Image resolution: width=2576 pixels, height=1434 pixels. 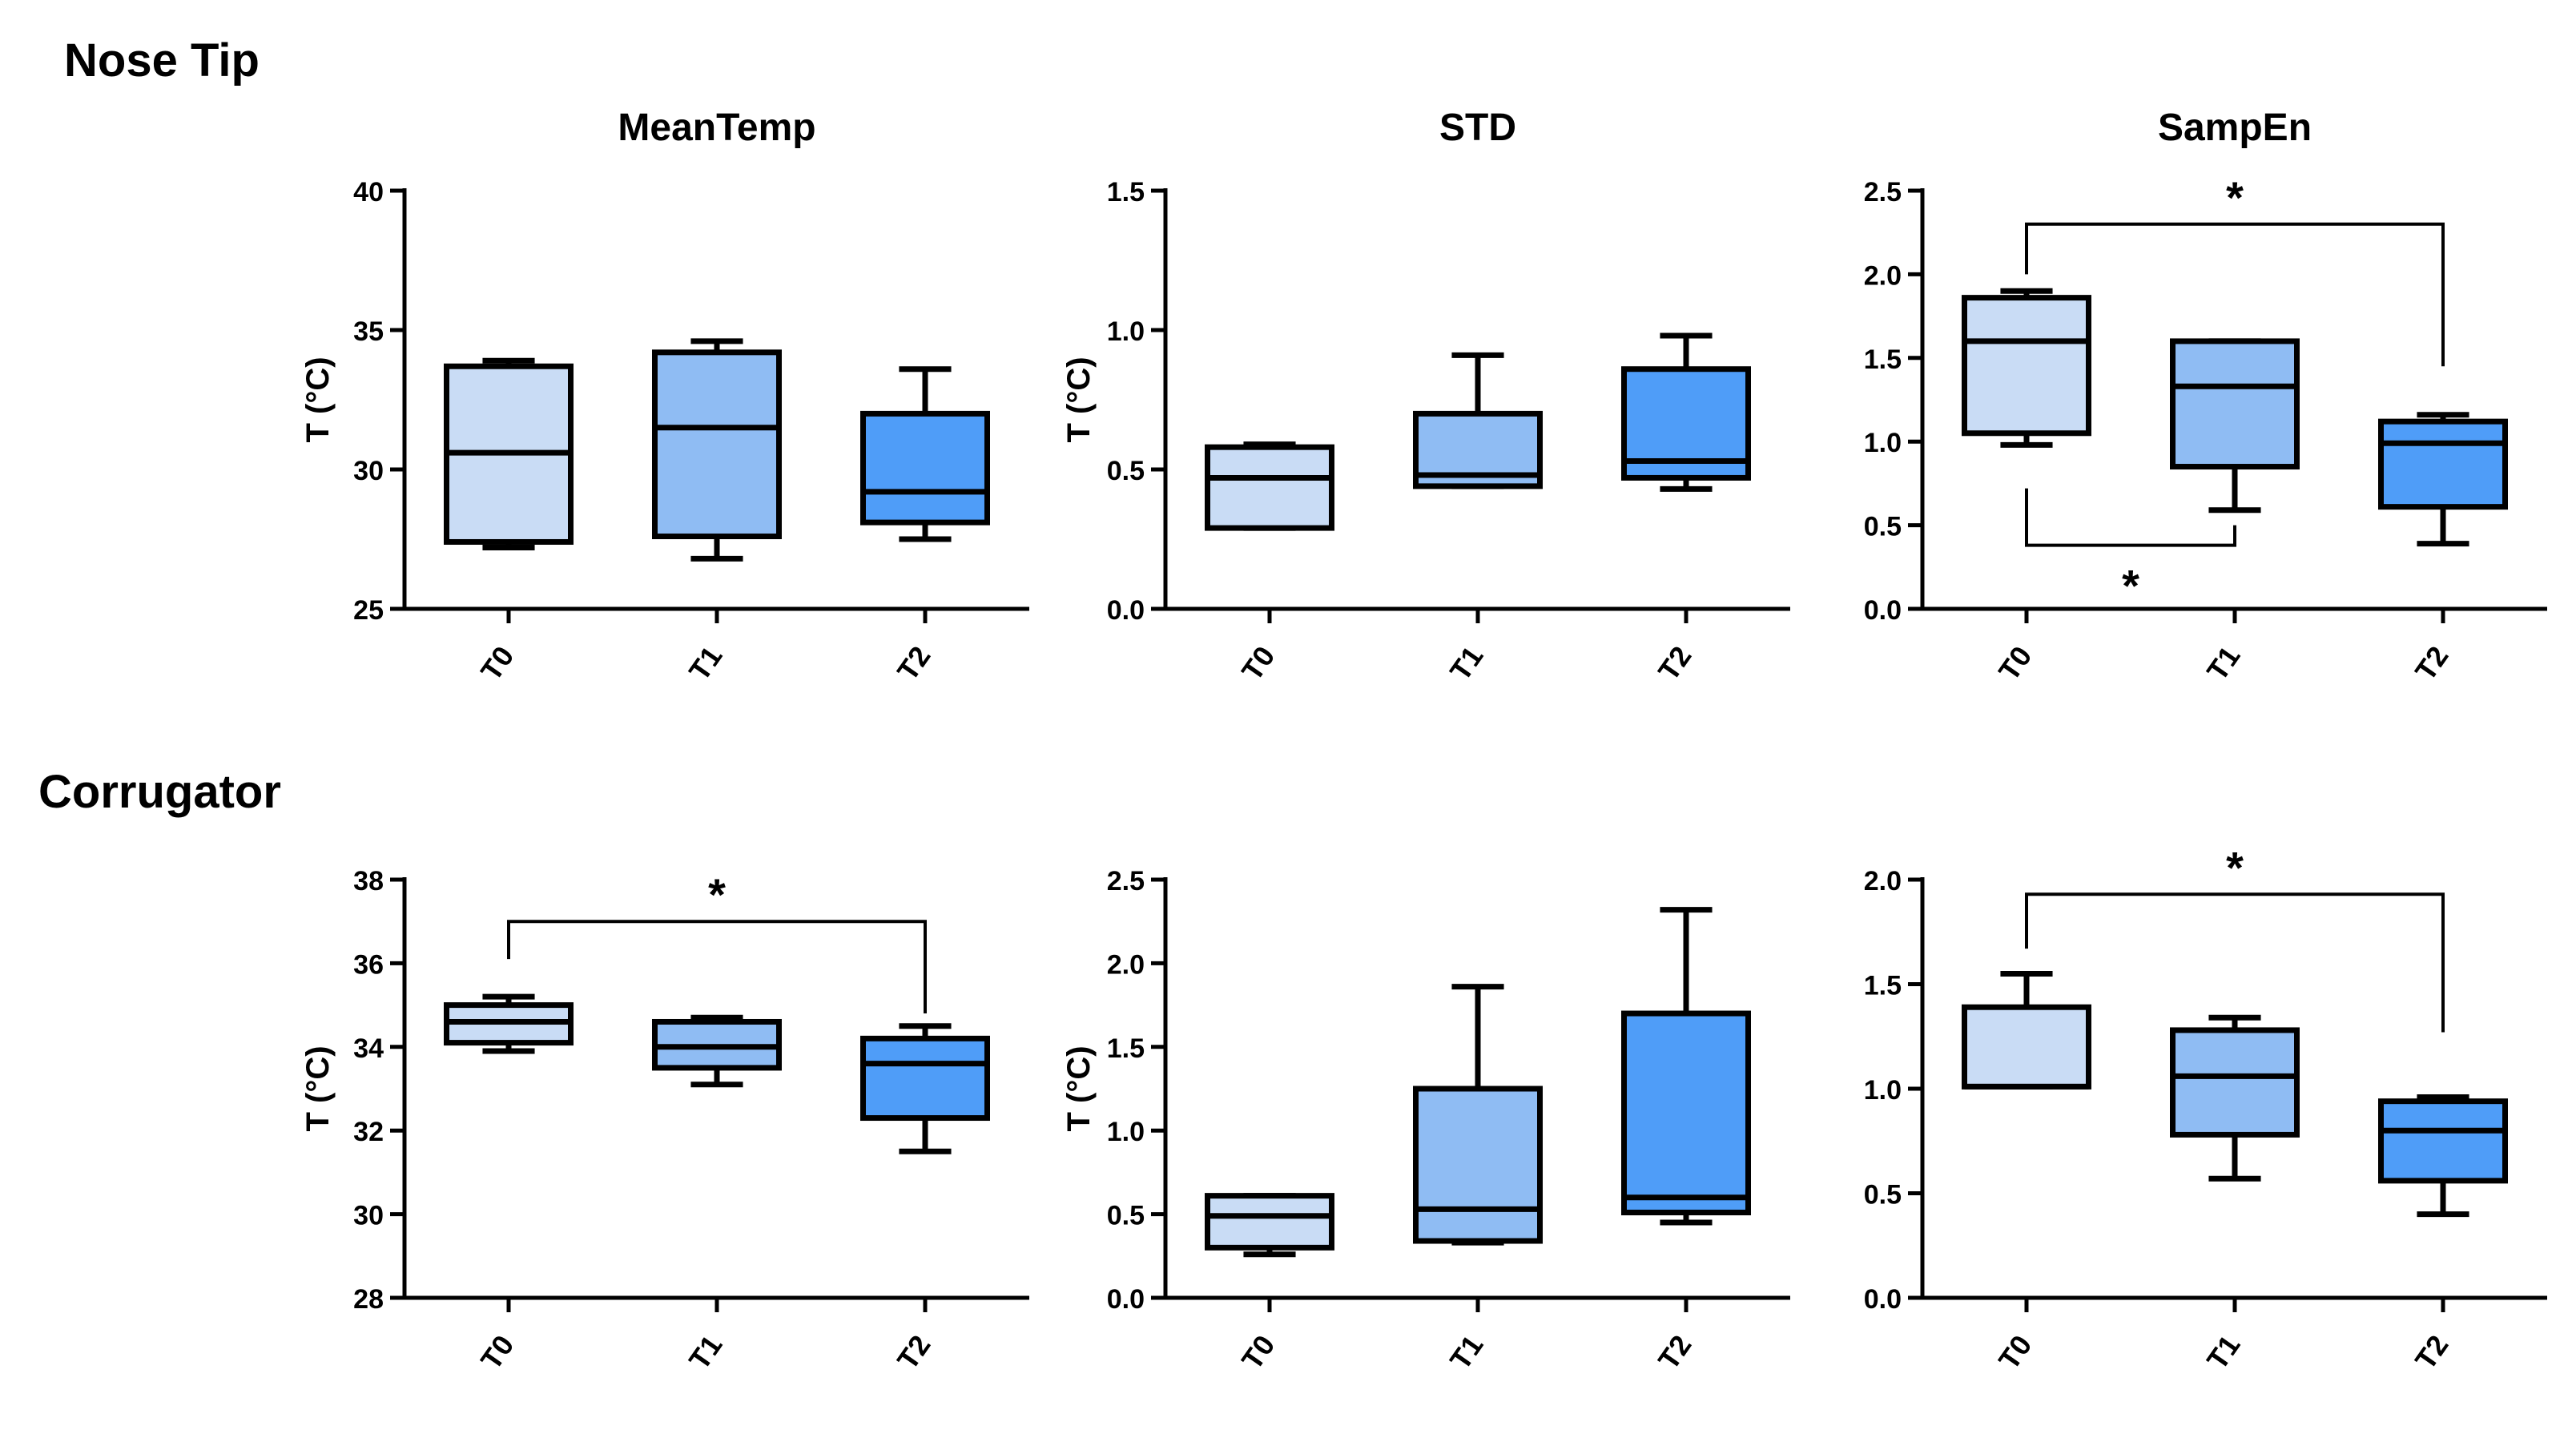 I want to click on y-tick-label: 38, so click(x=368, y=881).